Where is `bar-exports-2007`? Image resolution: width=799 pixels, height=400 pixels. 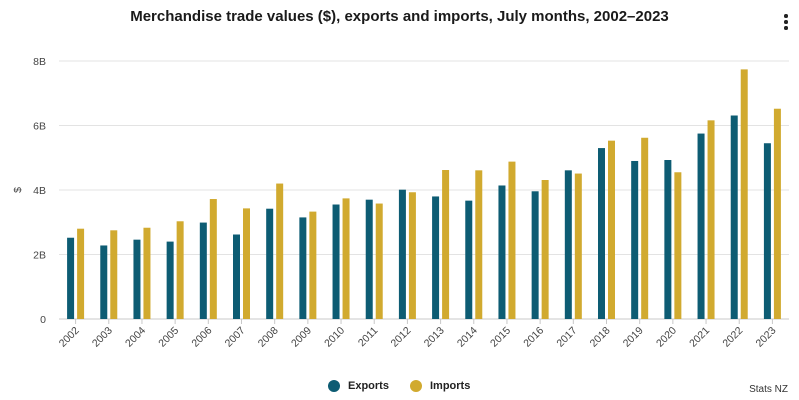
bar-exports-2007 is located at coordinates (236, 276).